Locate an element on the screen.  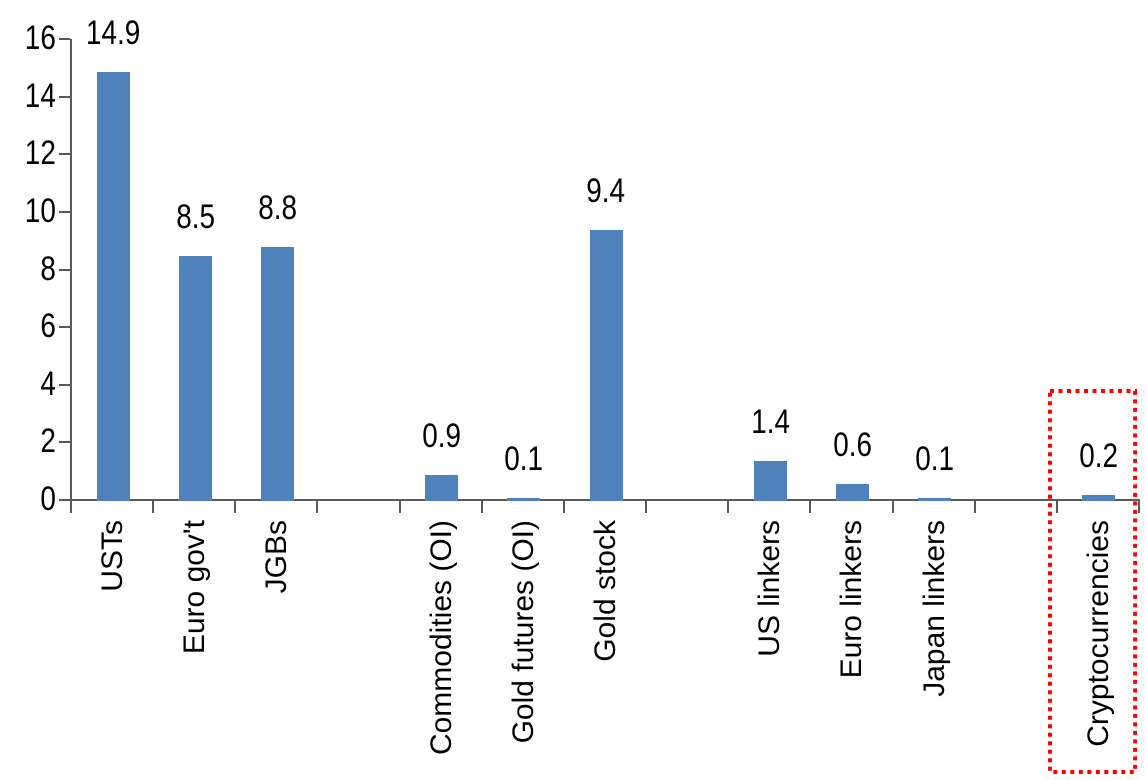
y-axis-line is located at coordinates (71, 276).